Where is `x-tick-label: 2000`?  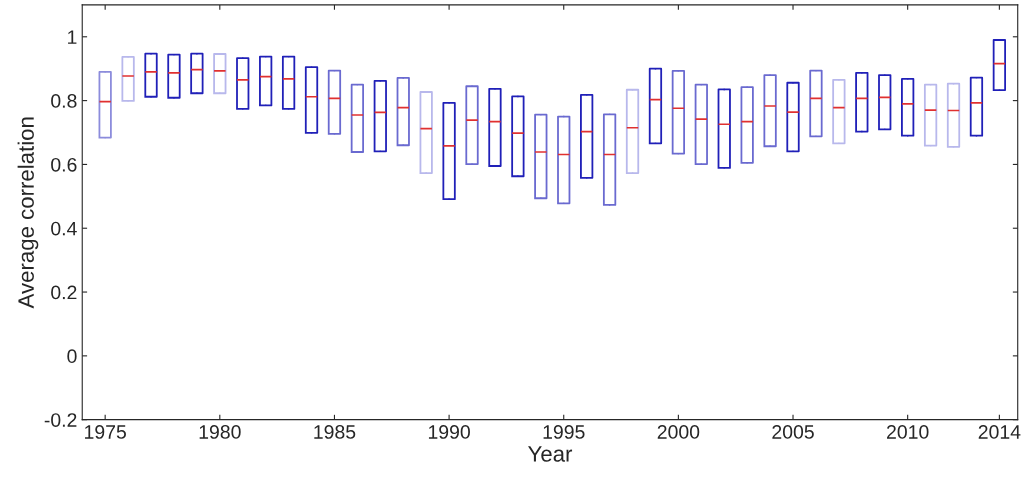 x-tick-label: 2000 is located at coordinates (678, 432).